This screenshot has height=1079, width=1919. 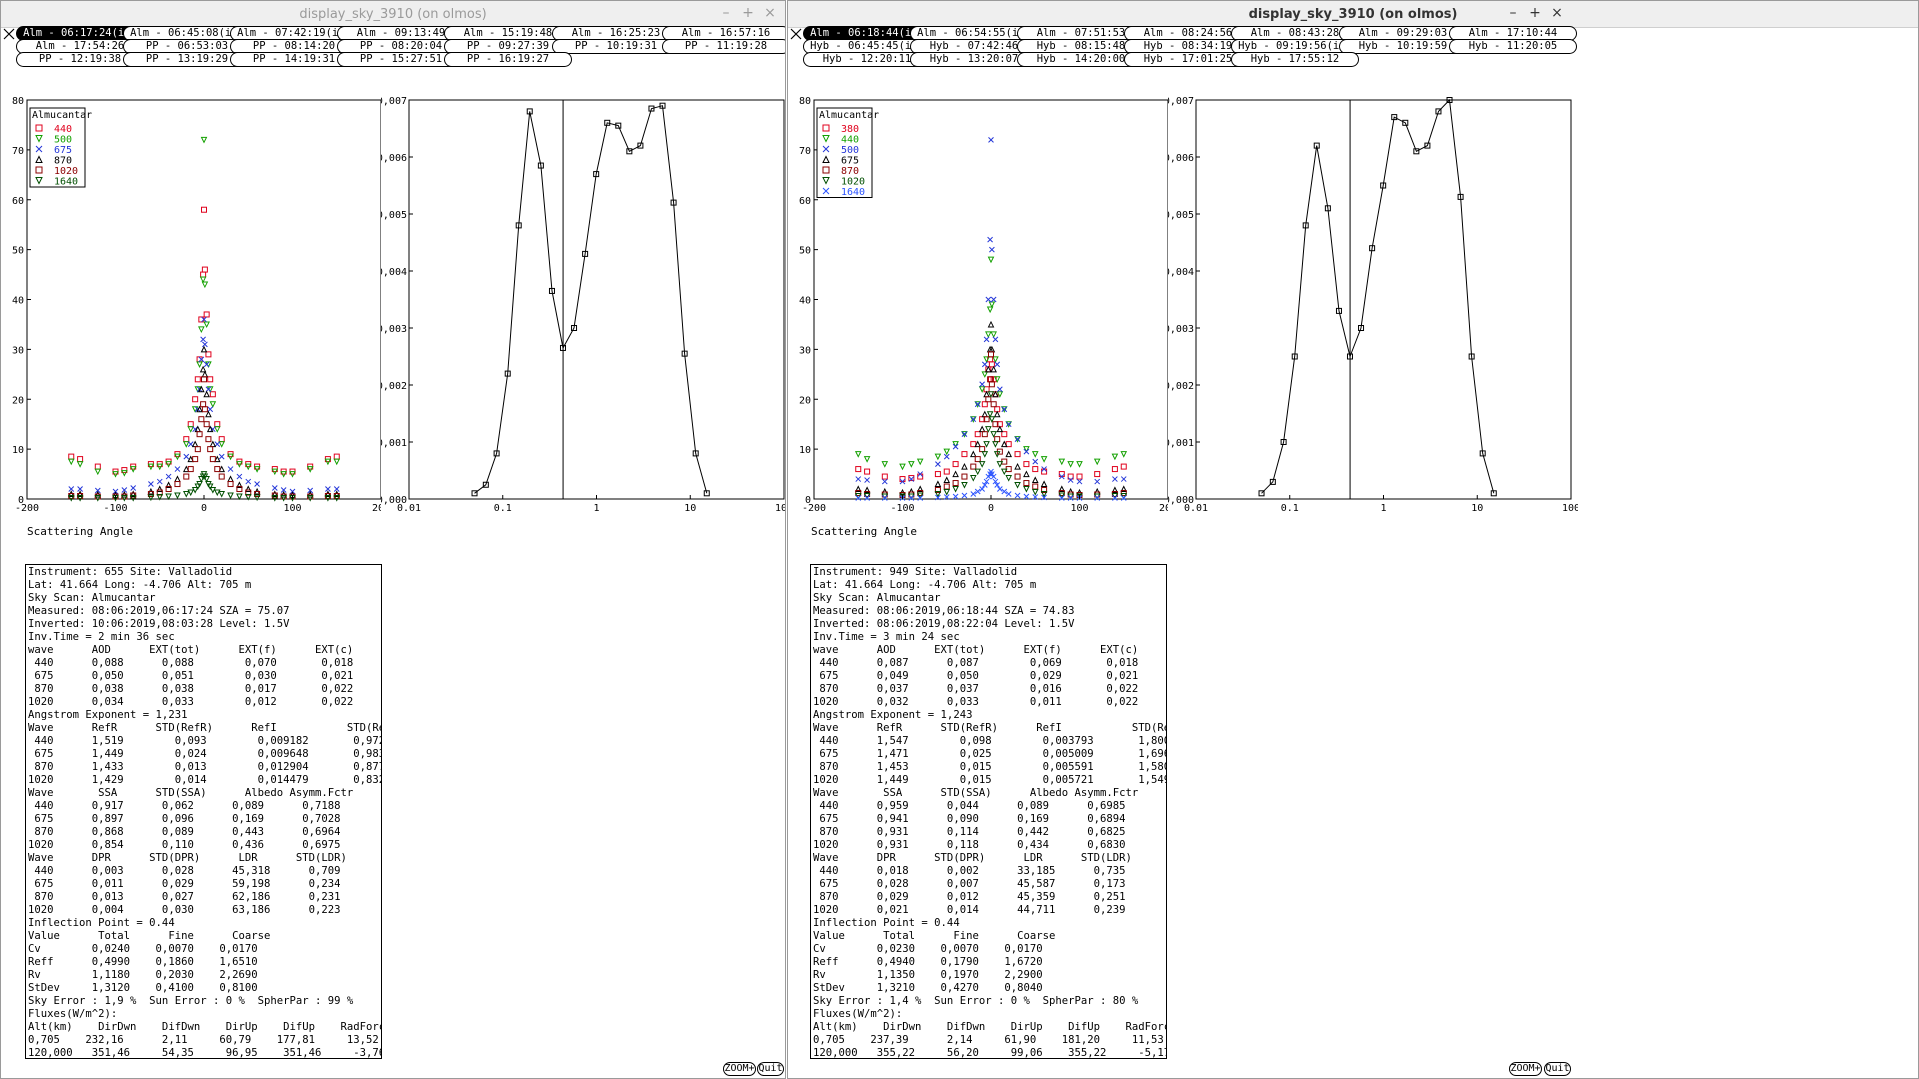 What do you see at coordinates (974, 59) in the screenshot?
I see `scan-button: Hyb - 13:20:07` at bounding box center [974, 59].